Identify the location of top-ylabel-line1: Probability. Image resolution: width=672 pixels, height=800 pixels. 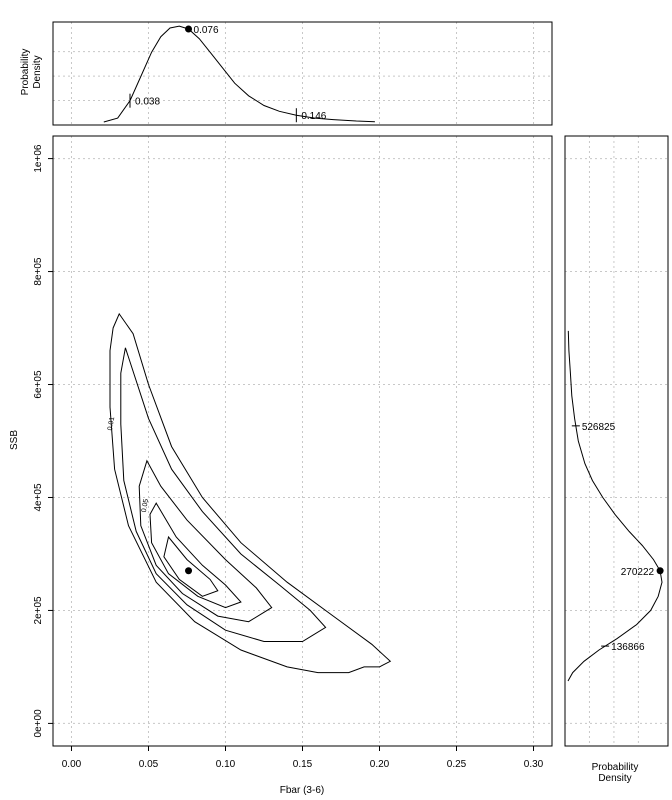
(25, 72).